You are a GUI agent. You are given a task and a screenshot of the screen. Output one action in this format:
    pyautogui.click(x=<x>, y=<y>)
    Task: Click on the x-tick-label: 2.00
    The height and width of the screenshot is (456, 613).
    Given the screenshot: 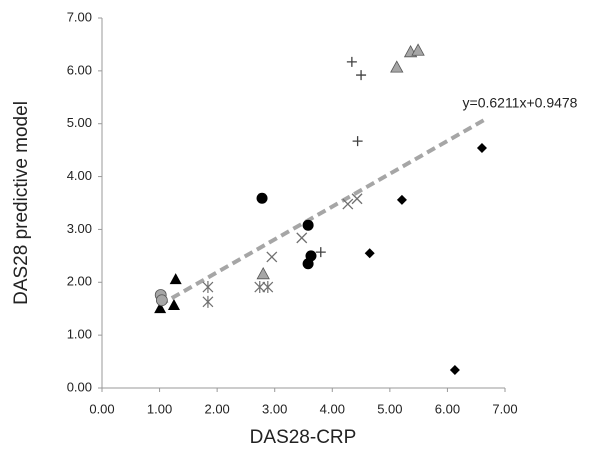 What is the action you would take?
    pyautogui.click(x=216, y=408)
    